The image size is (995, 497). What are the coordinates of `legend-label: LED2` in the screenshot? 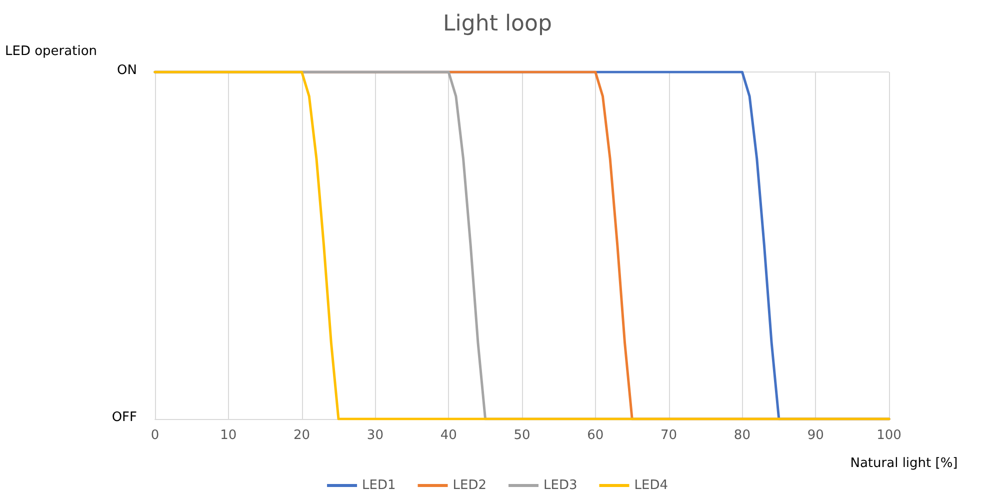 It's located at (469, 485).